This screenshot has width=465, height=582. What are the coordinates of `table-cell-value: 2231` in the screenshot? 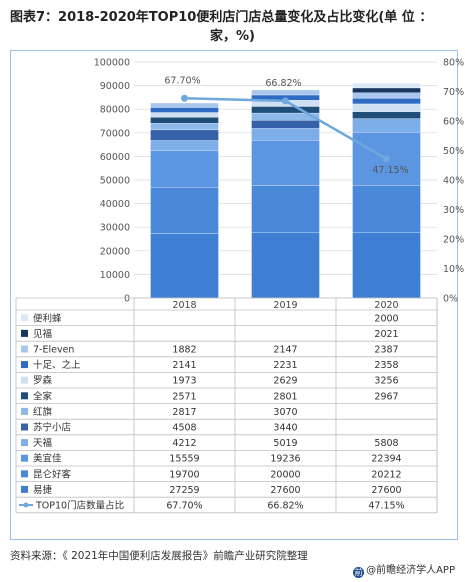 It's located at (285, 365).